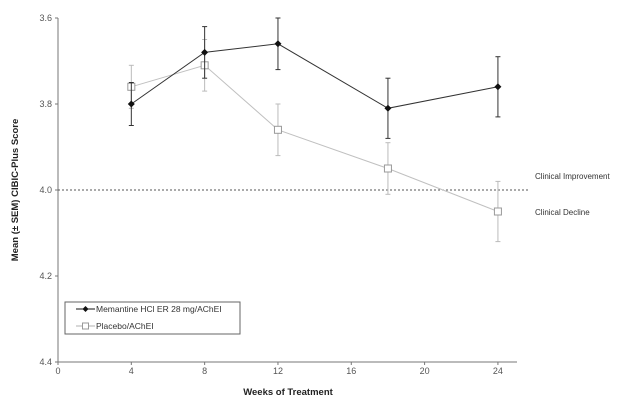 The height and width of the screenshot is (414, 617). Describe the element at coordinates (351, 371) in the screenshot. I see `x-tick-label: 16` at that location.